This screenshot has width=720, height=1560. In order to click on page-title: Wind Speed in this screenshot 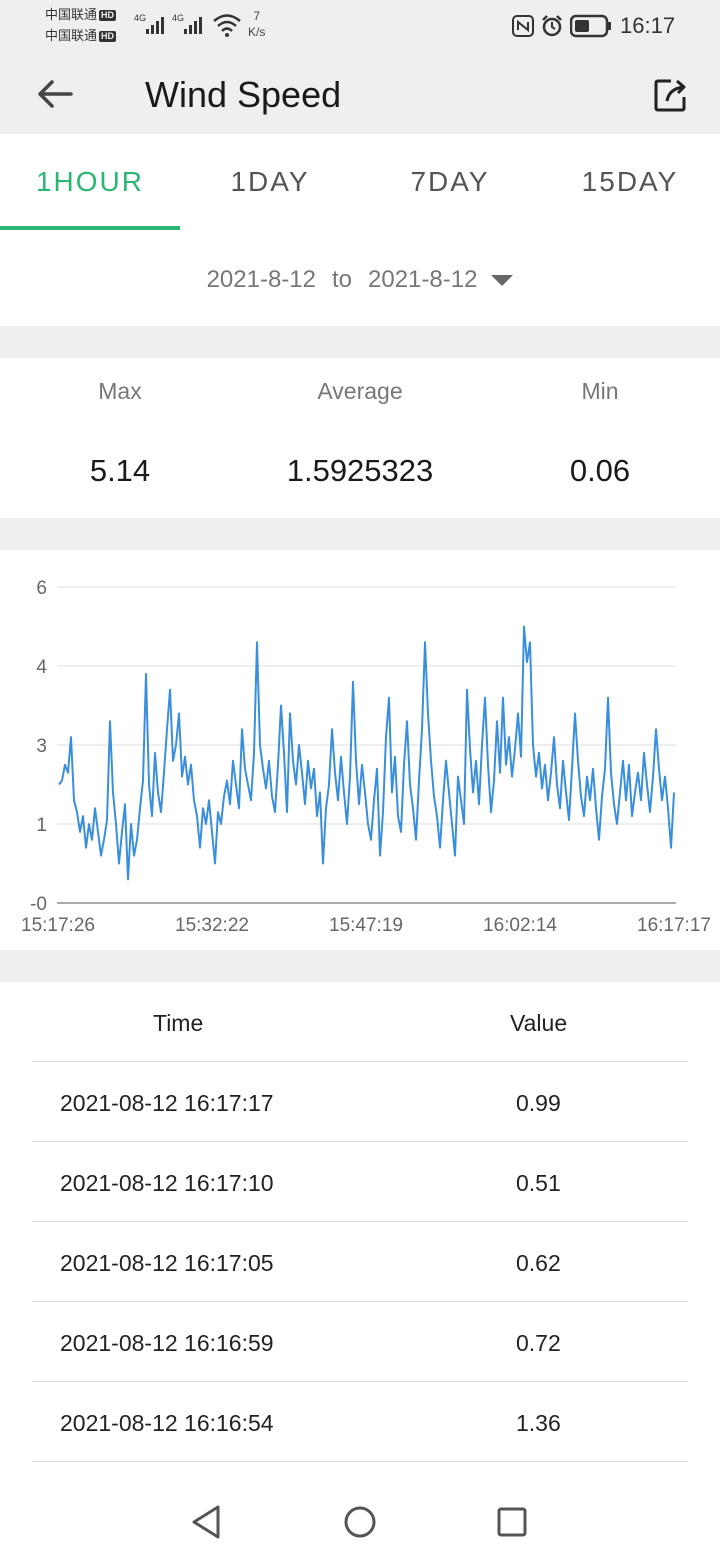, I will do `click(243, 94)`.